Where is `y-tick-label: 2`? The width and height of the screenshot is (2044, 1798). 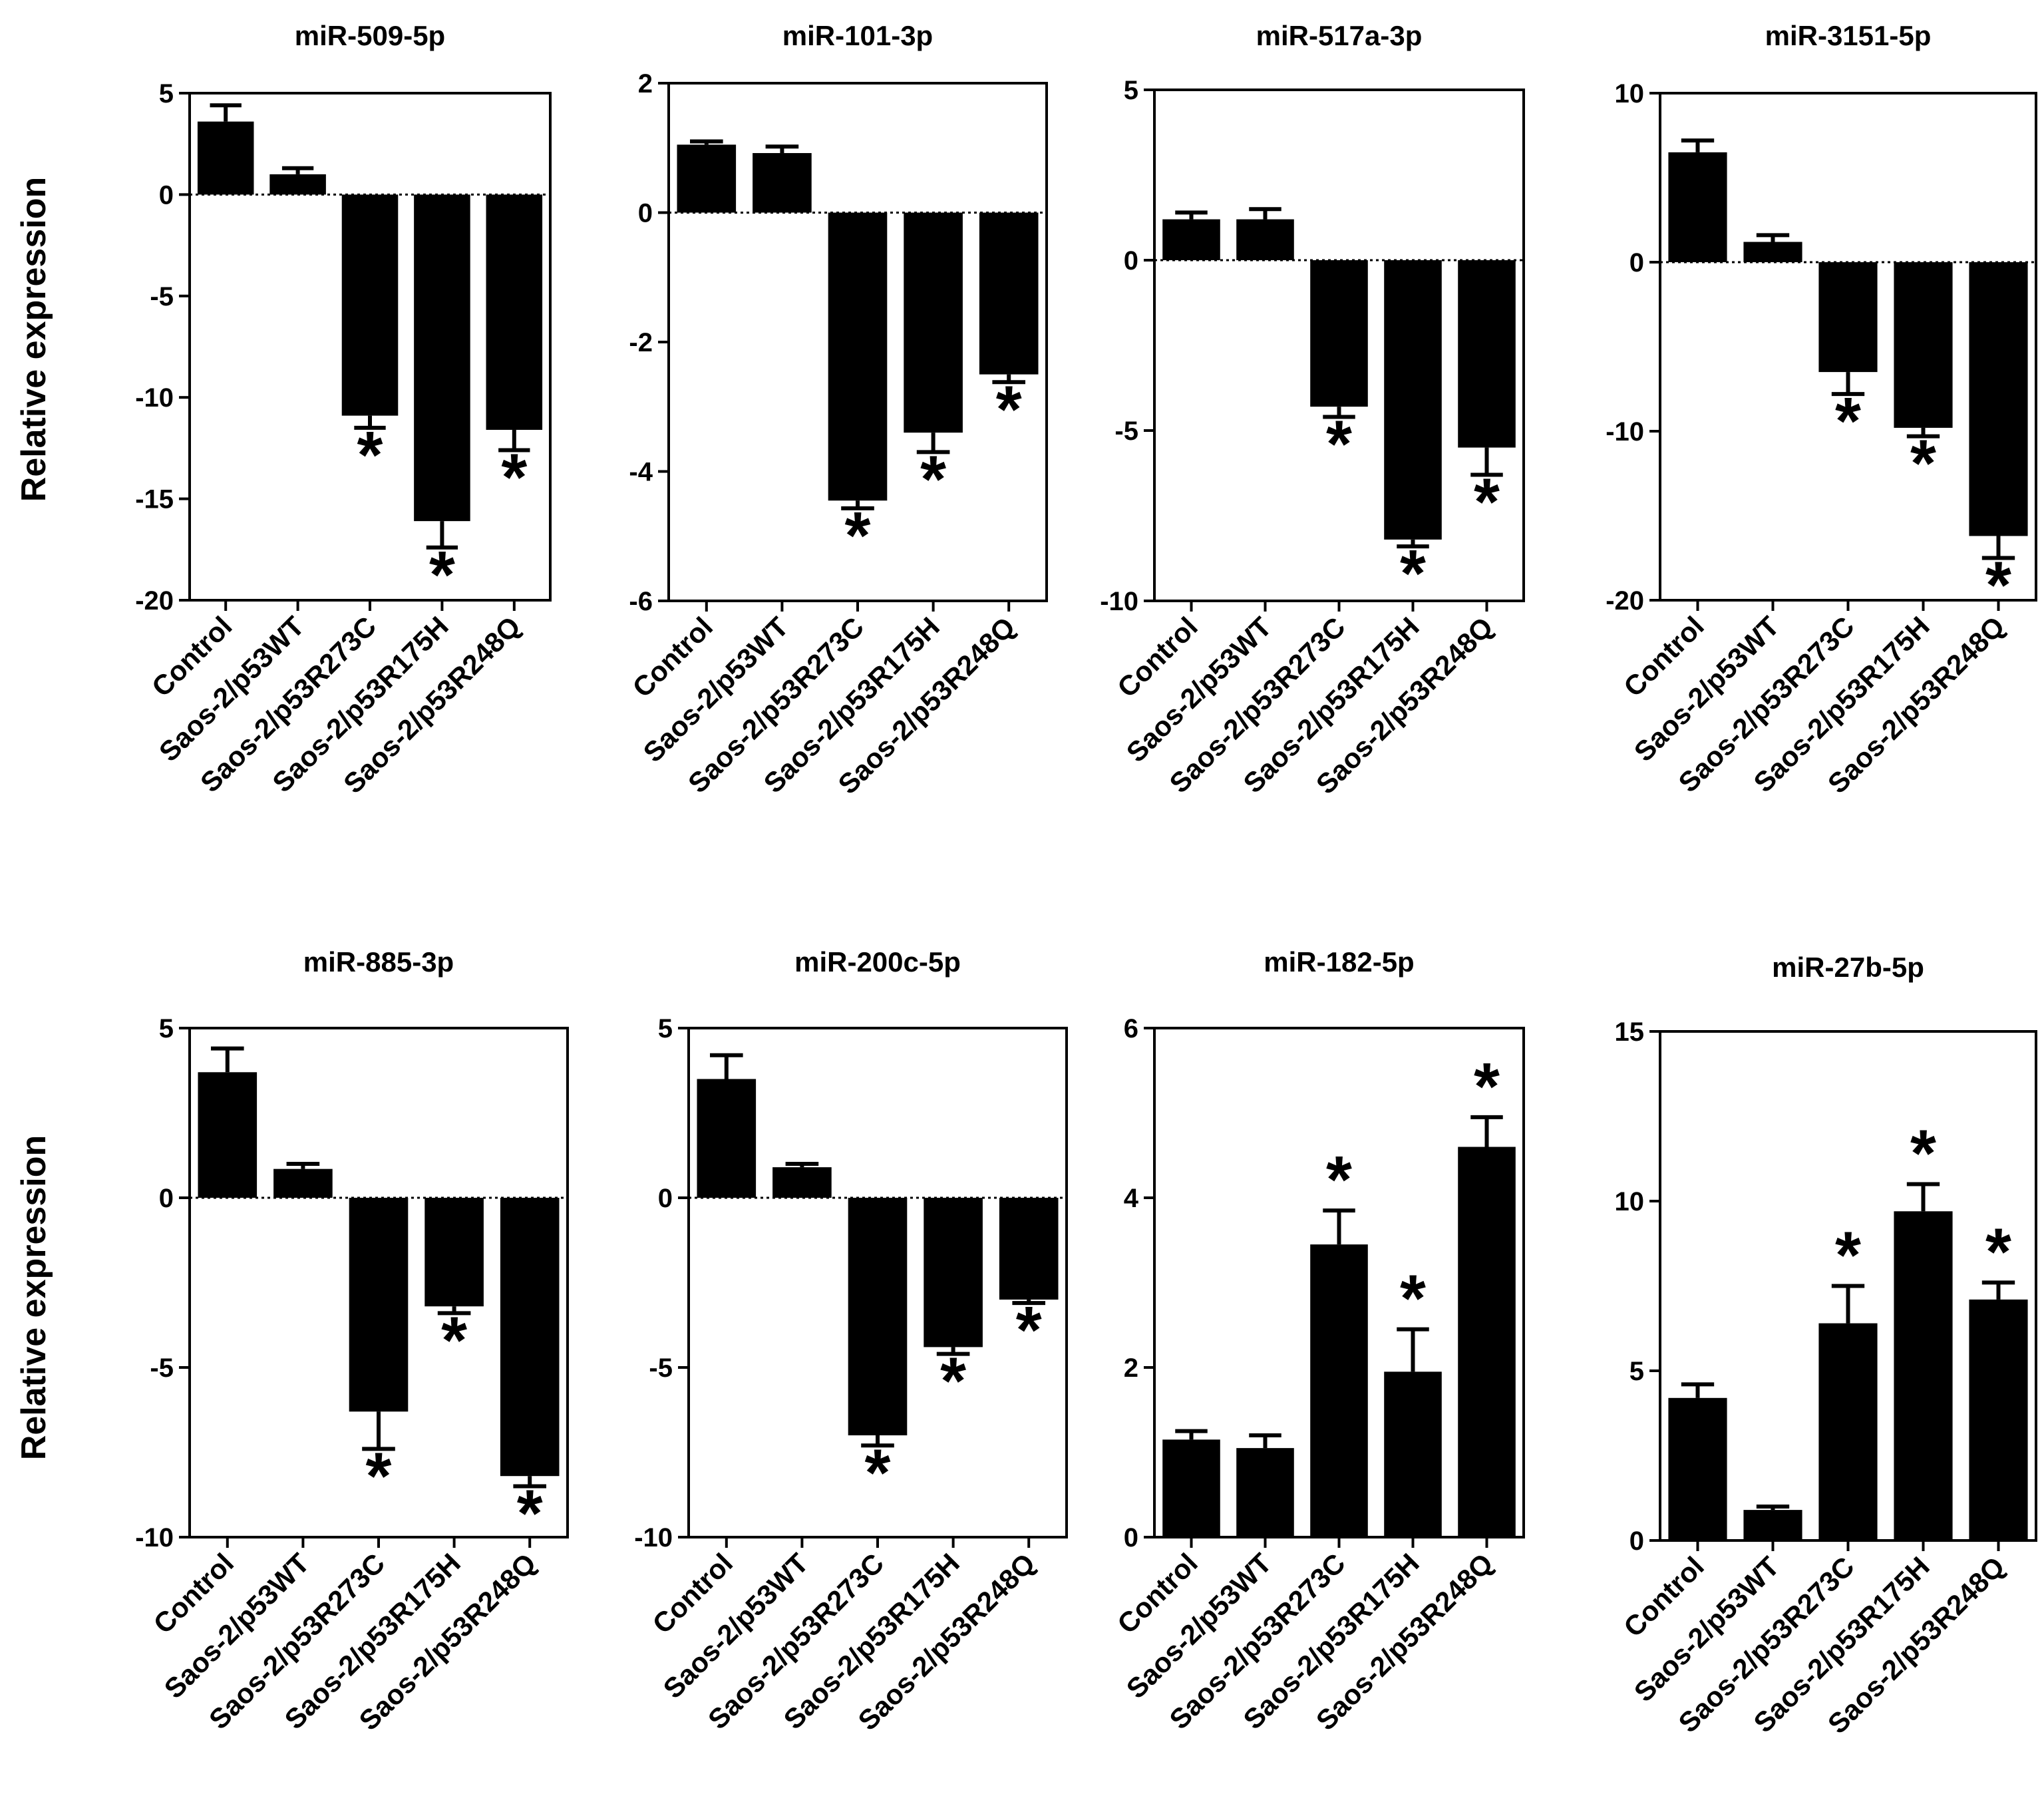 y-tick-label: 2 is located at coordinates (1131, 1368).